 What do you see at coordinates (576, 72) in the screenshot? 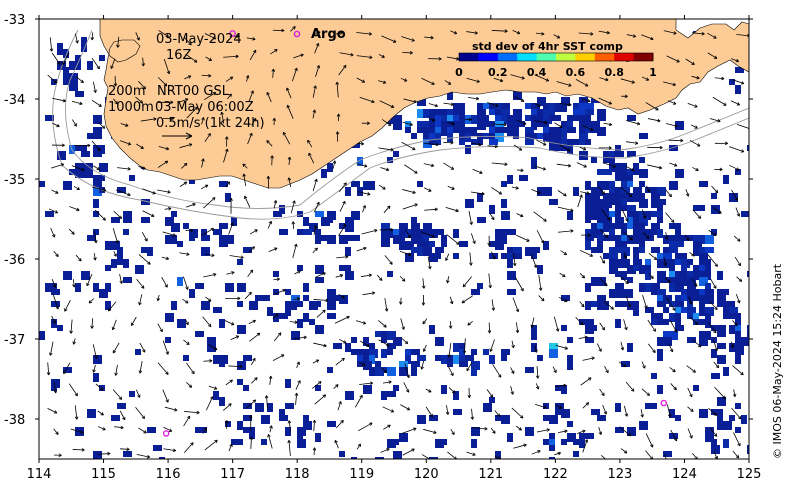
I see `colorbar-tick-label: 0.6` at bounding box center [576, 72].